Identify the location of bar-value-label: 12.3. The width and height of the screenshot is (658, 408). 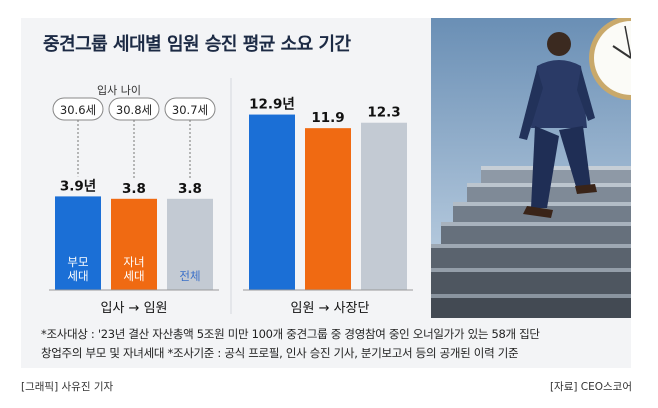
(383, 113).